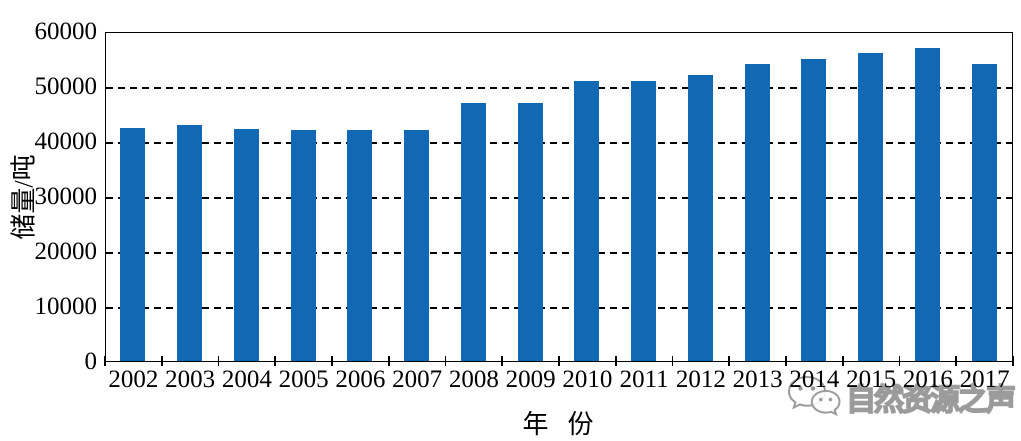  Describe the element at coordinates (417, 379) in the screenshot. I see `x-tick-label: 2007` at that location.